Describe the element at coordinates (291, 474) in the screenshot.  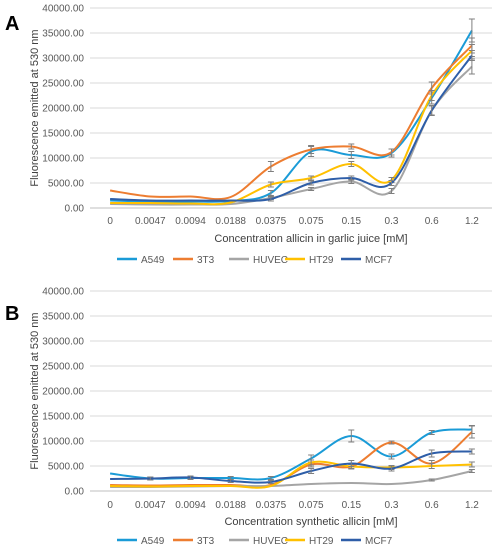
I see `series-line-ht29` at that location.